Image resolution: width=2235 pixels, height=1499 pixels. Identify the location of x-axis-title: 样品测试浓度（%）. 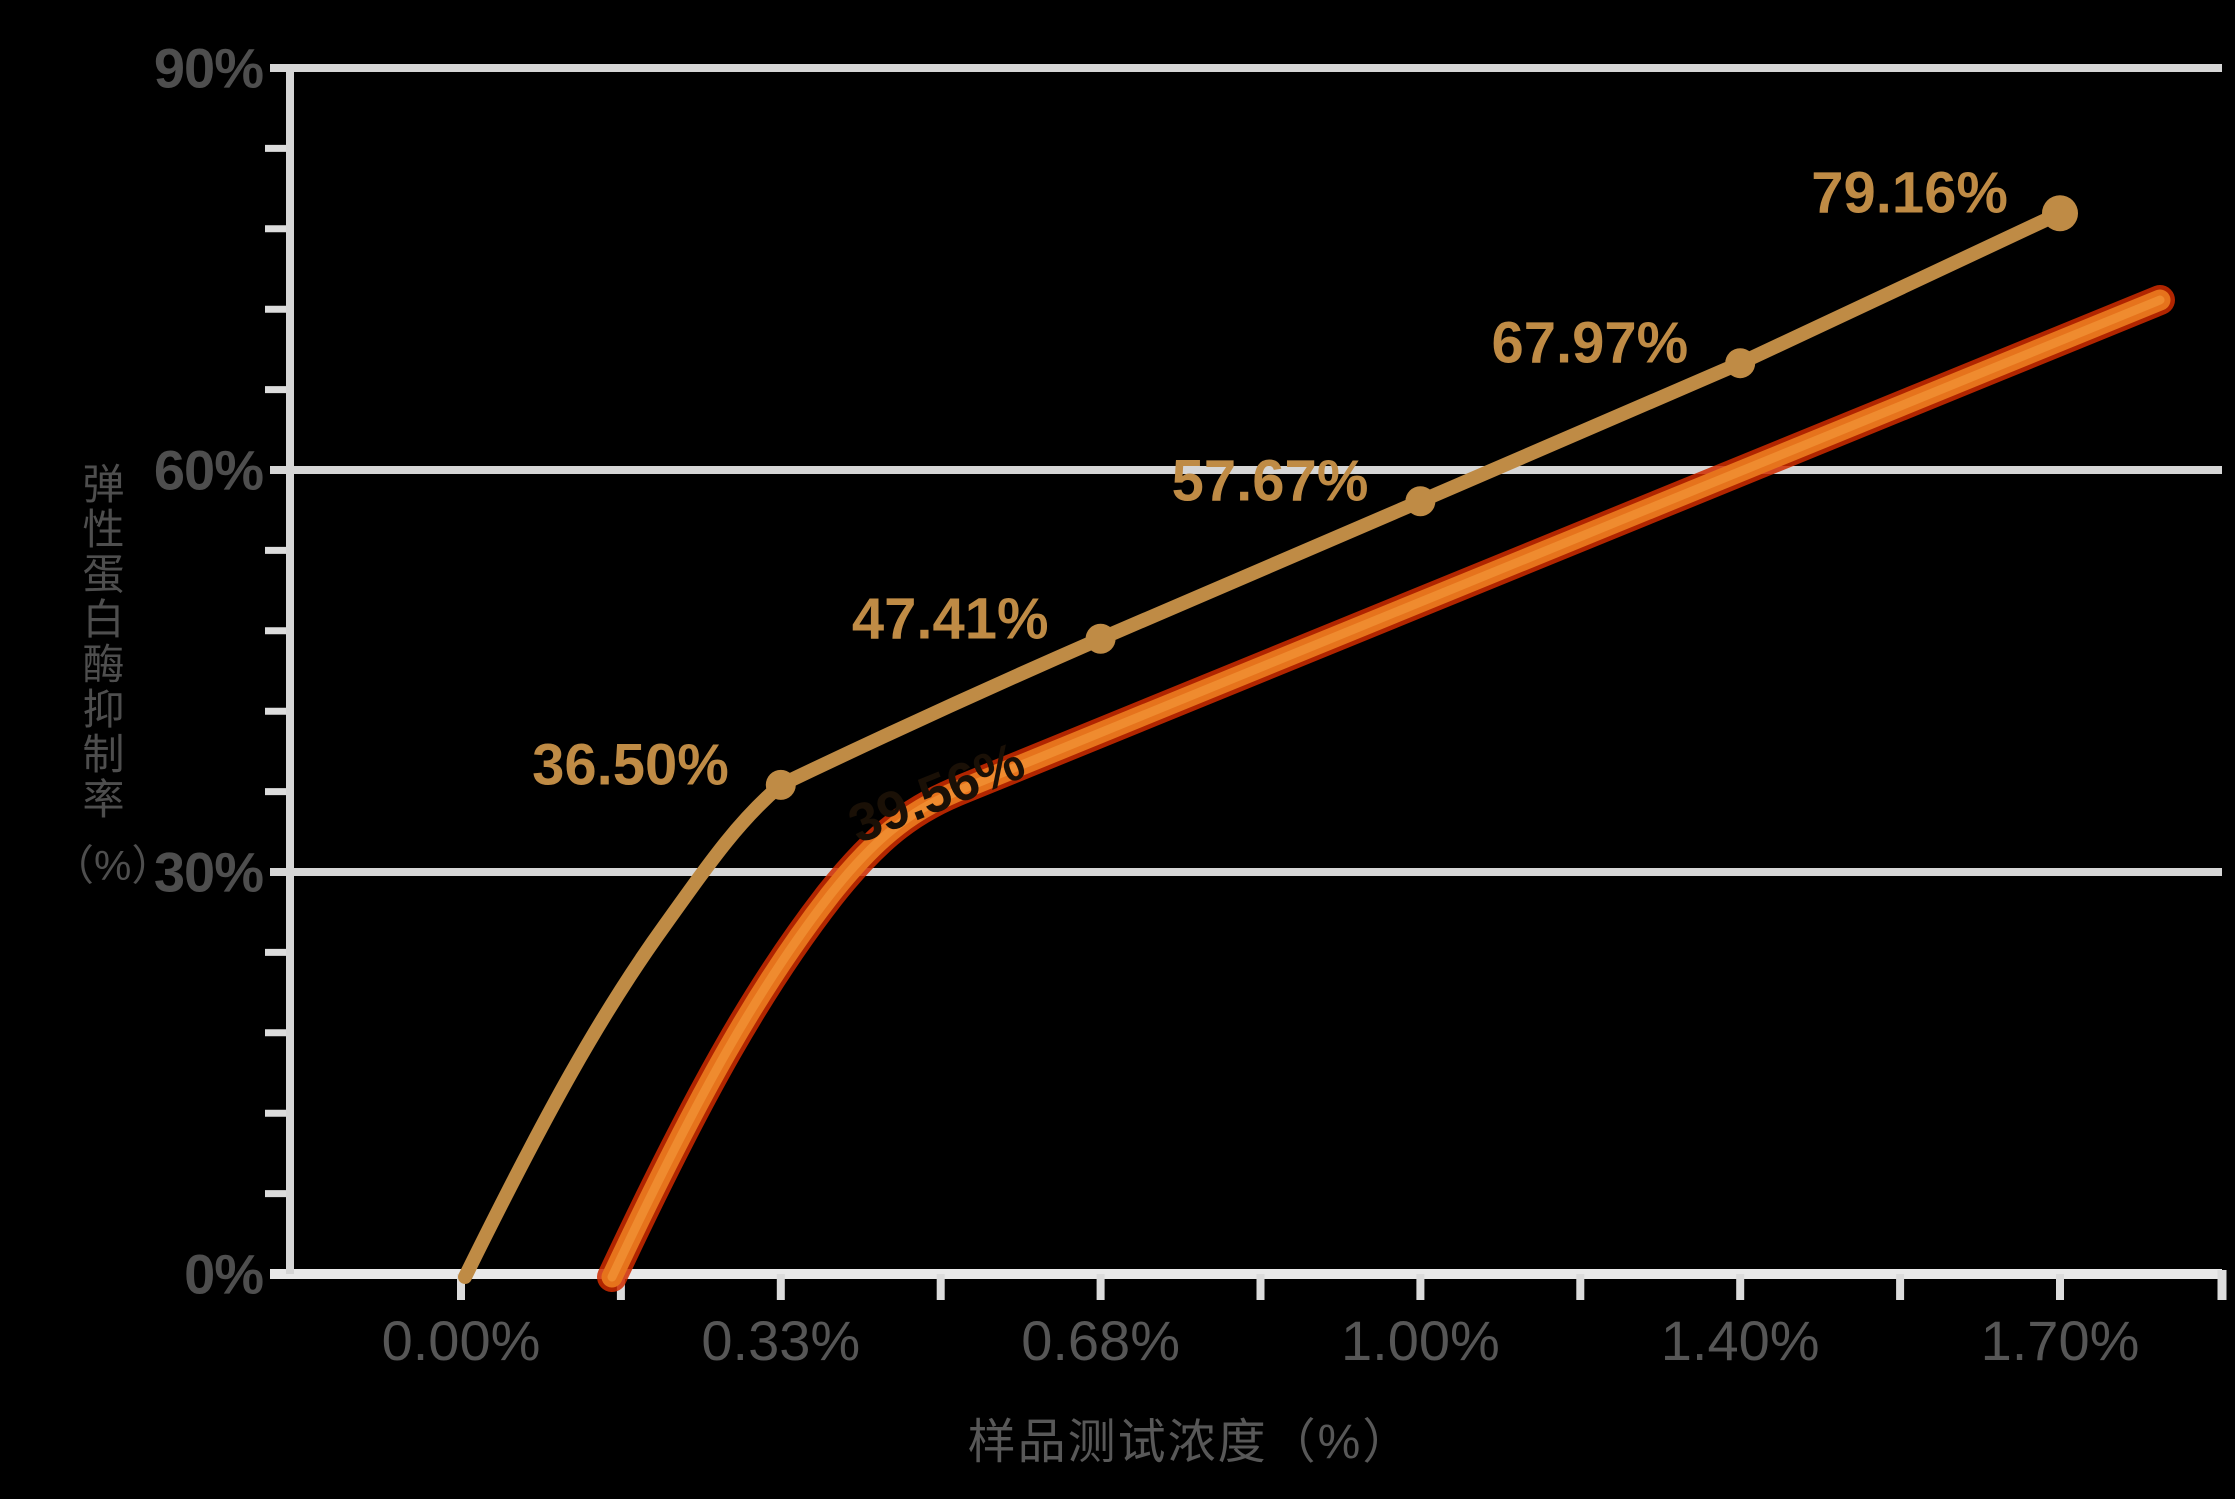
(1190, 1442).